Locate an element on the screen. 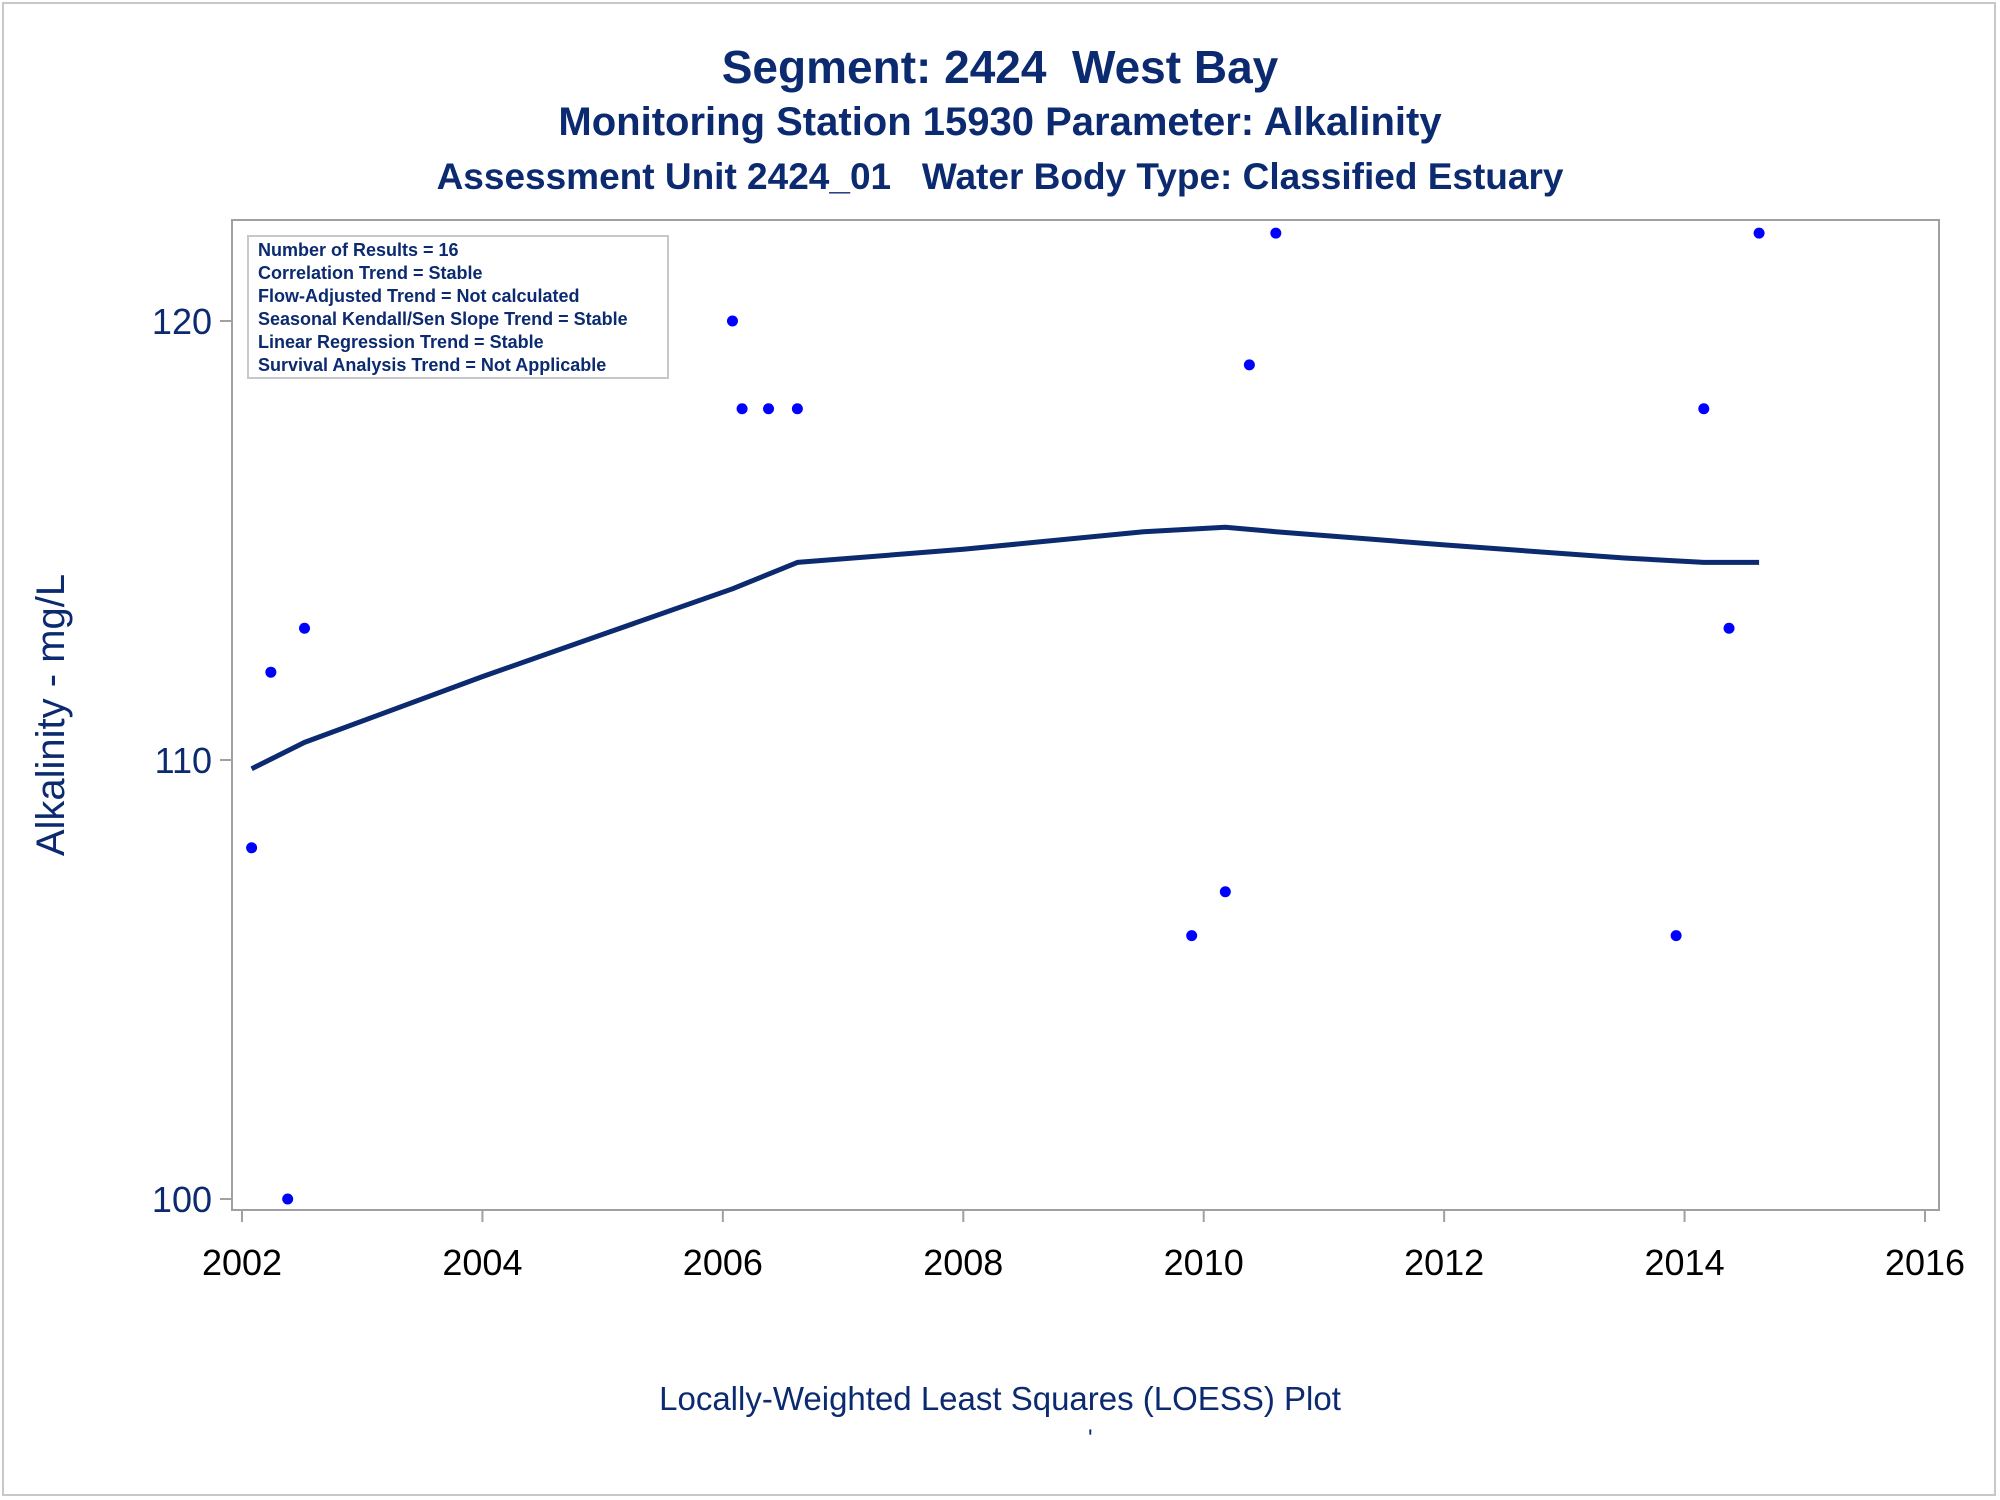  y-axis: 100 110 120 is located at coordinates (192, 760).